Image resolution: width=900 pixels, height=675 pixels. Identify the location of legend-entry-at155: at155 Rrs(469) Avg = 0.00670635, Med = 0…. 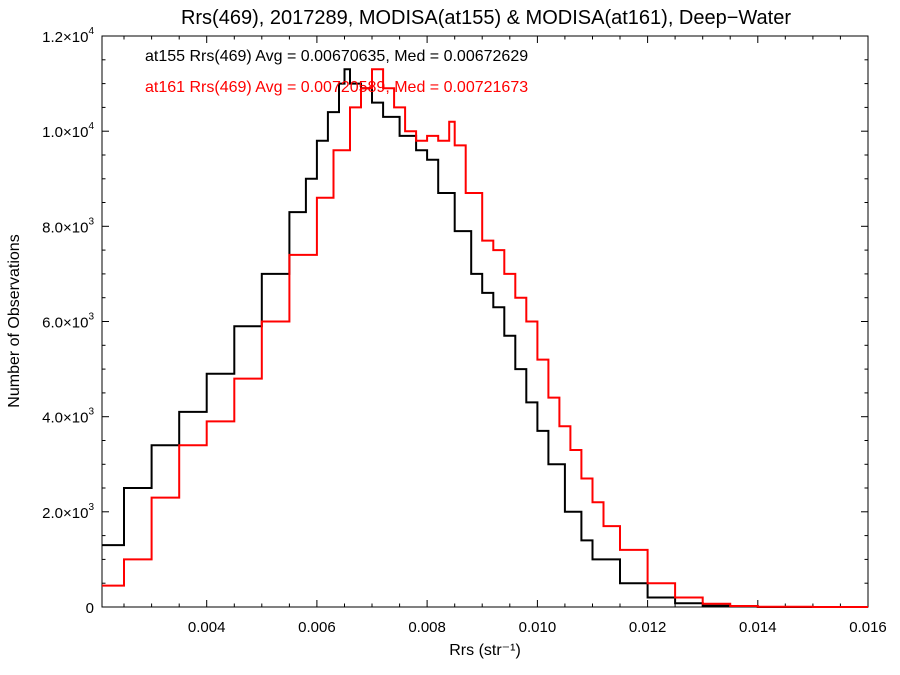
(336, 56).